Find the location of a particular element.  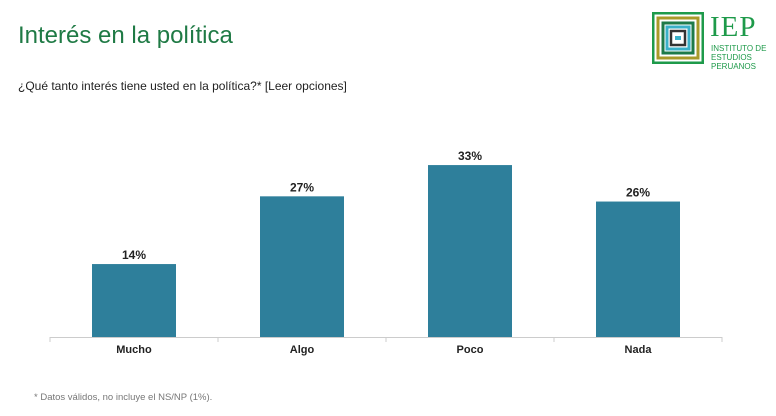

logo-emblem-icon is located at coordinates (678, 38).